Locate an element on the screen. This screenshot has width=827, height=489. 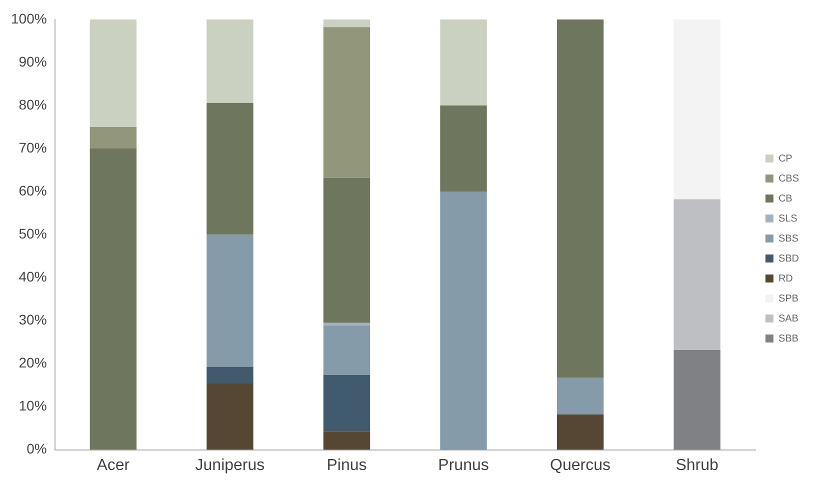
legend-label: CBS is located at coordinates (789, 178).